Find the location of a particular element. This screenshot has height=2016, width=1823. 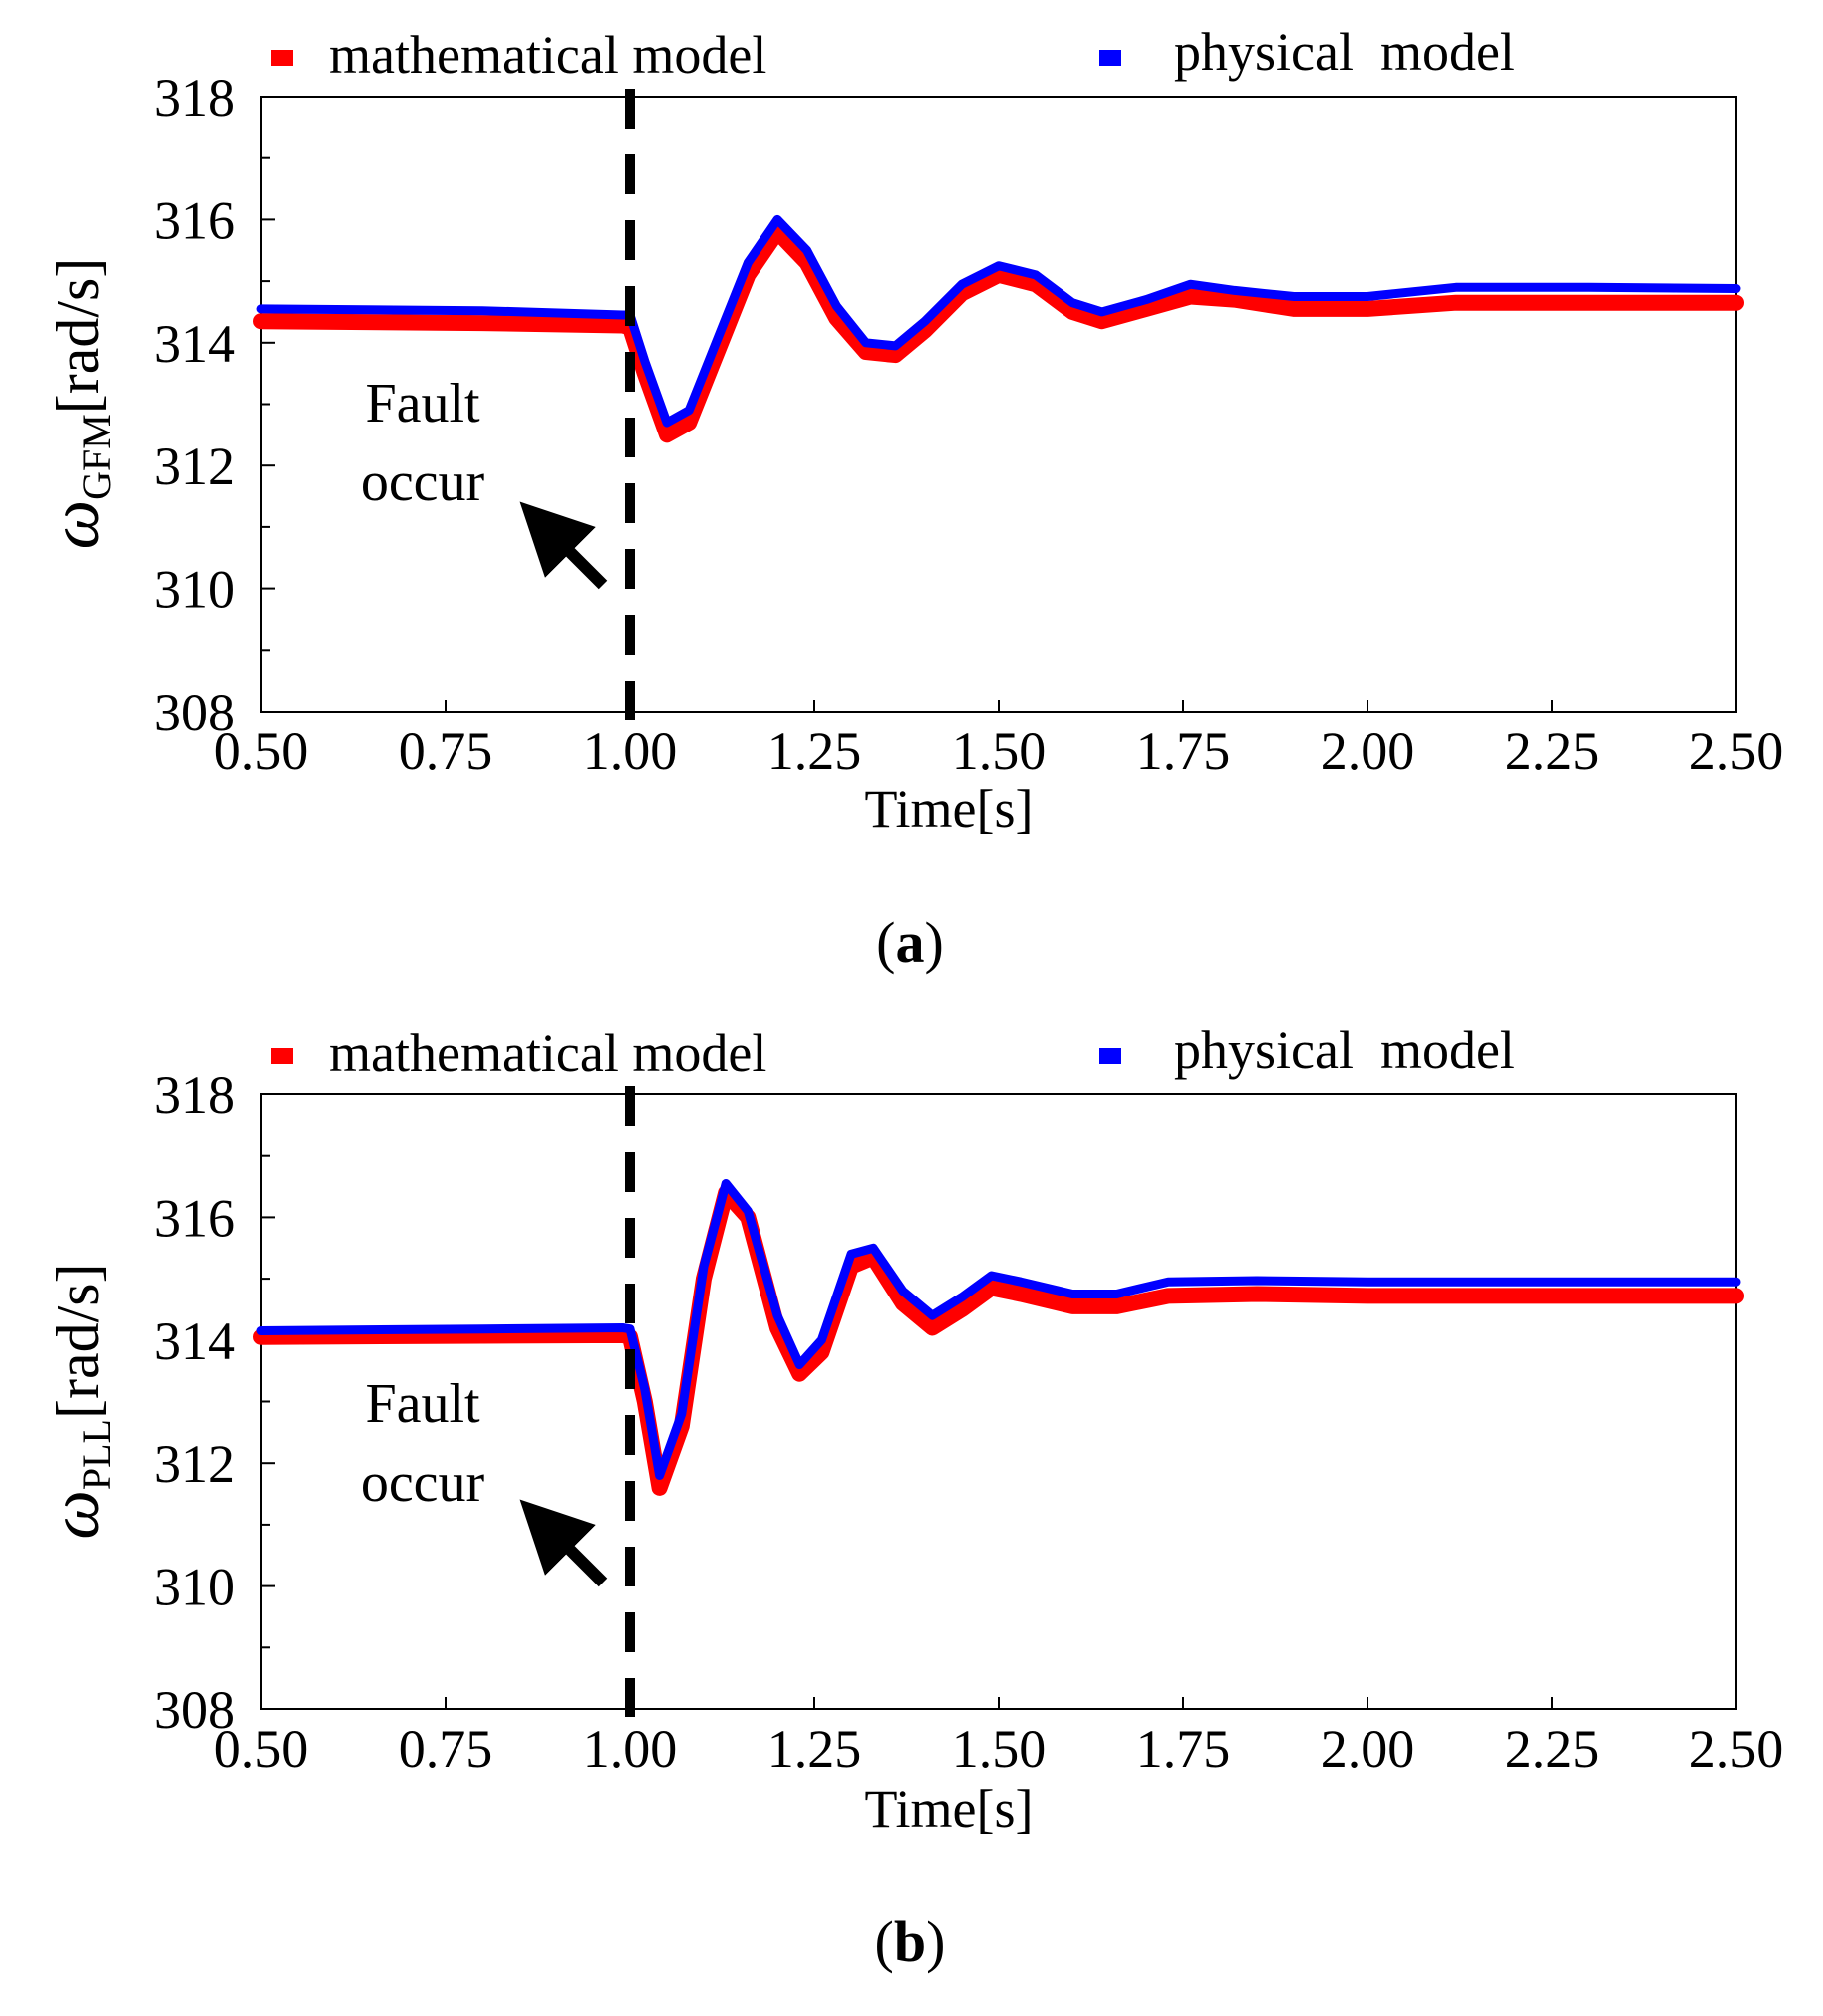

x-tick-marks: 0.50 0.75 1.00 1.25 1.50 1.75 2.00 2.25 2.50 is located at coordinates (999, 1738).